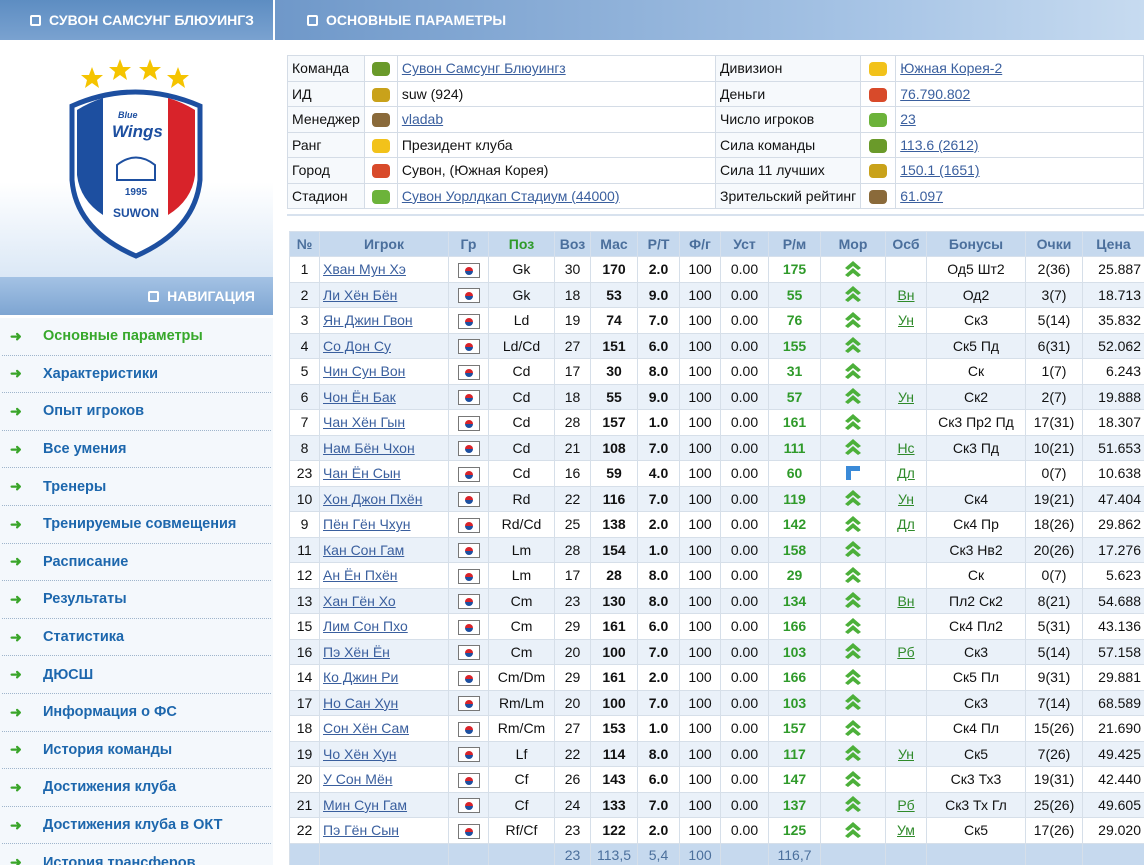  Describe the element at coordinates (360, 753) in the screenshot. I see `player-link: Чо Хён Хун` at that location.